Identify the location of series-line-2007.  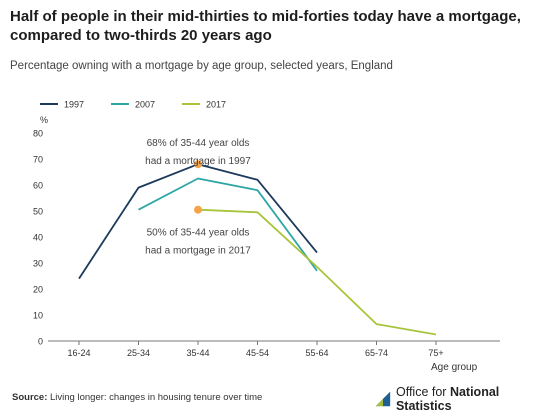
(228, 224).